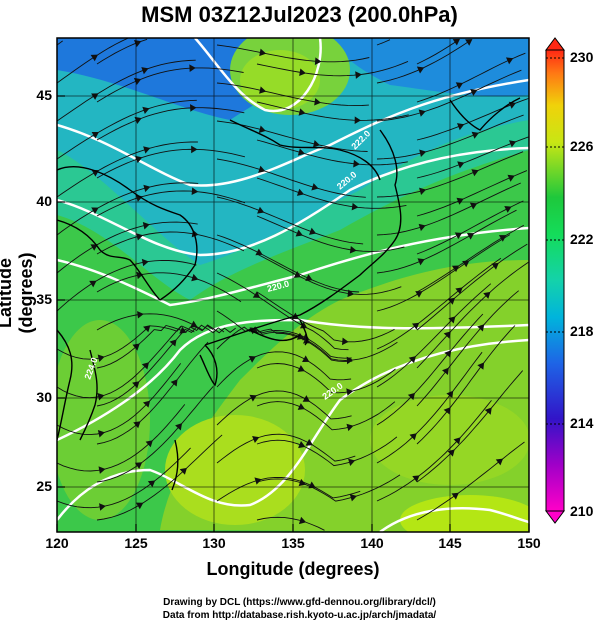 This screenshot has width=599, height=625. What do you see at coordinates (44, 95) in the screenshot?
I see `y-tick-label: 45` at bounding box center [44, 95].